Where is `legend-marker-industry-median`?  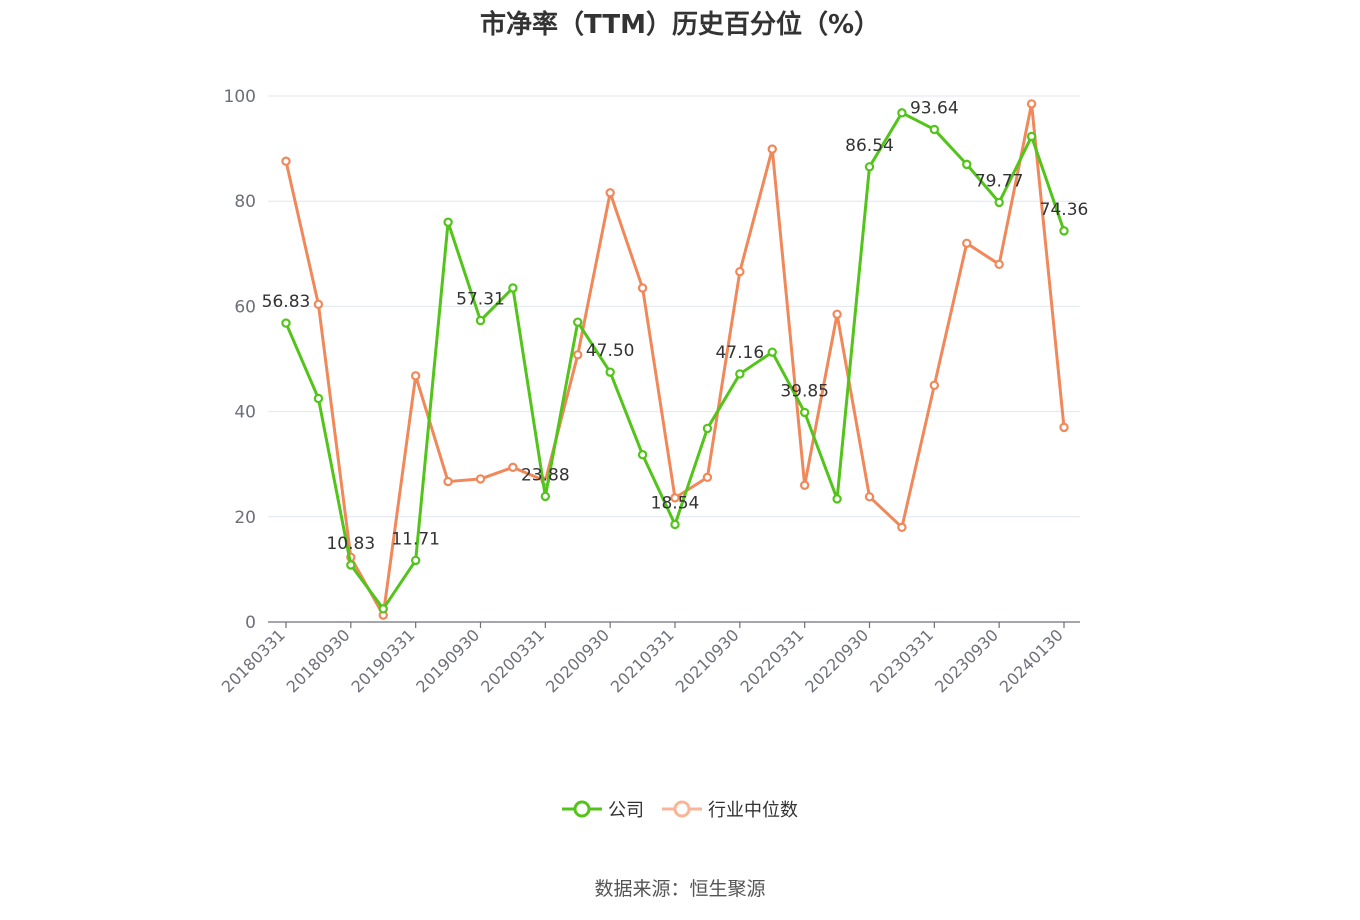
legend-marker-industry-median is located at coordinates (682, 809).